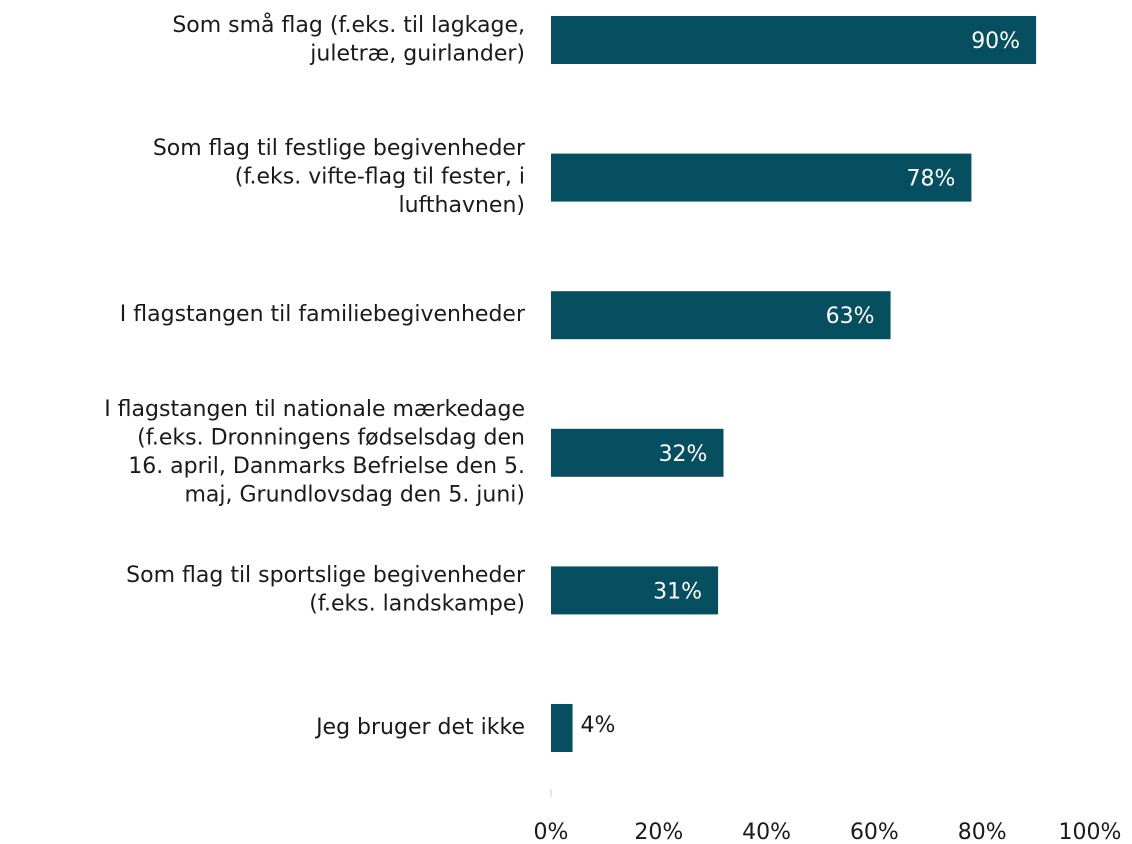  I want to click on category-label: juletræ, guirlander), so click(417, 53).